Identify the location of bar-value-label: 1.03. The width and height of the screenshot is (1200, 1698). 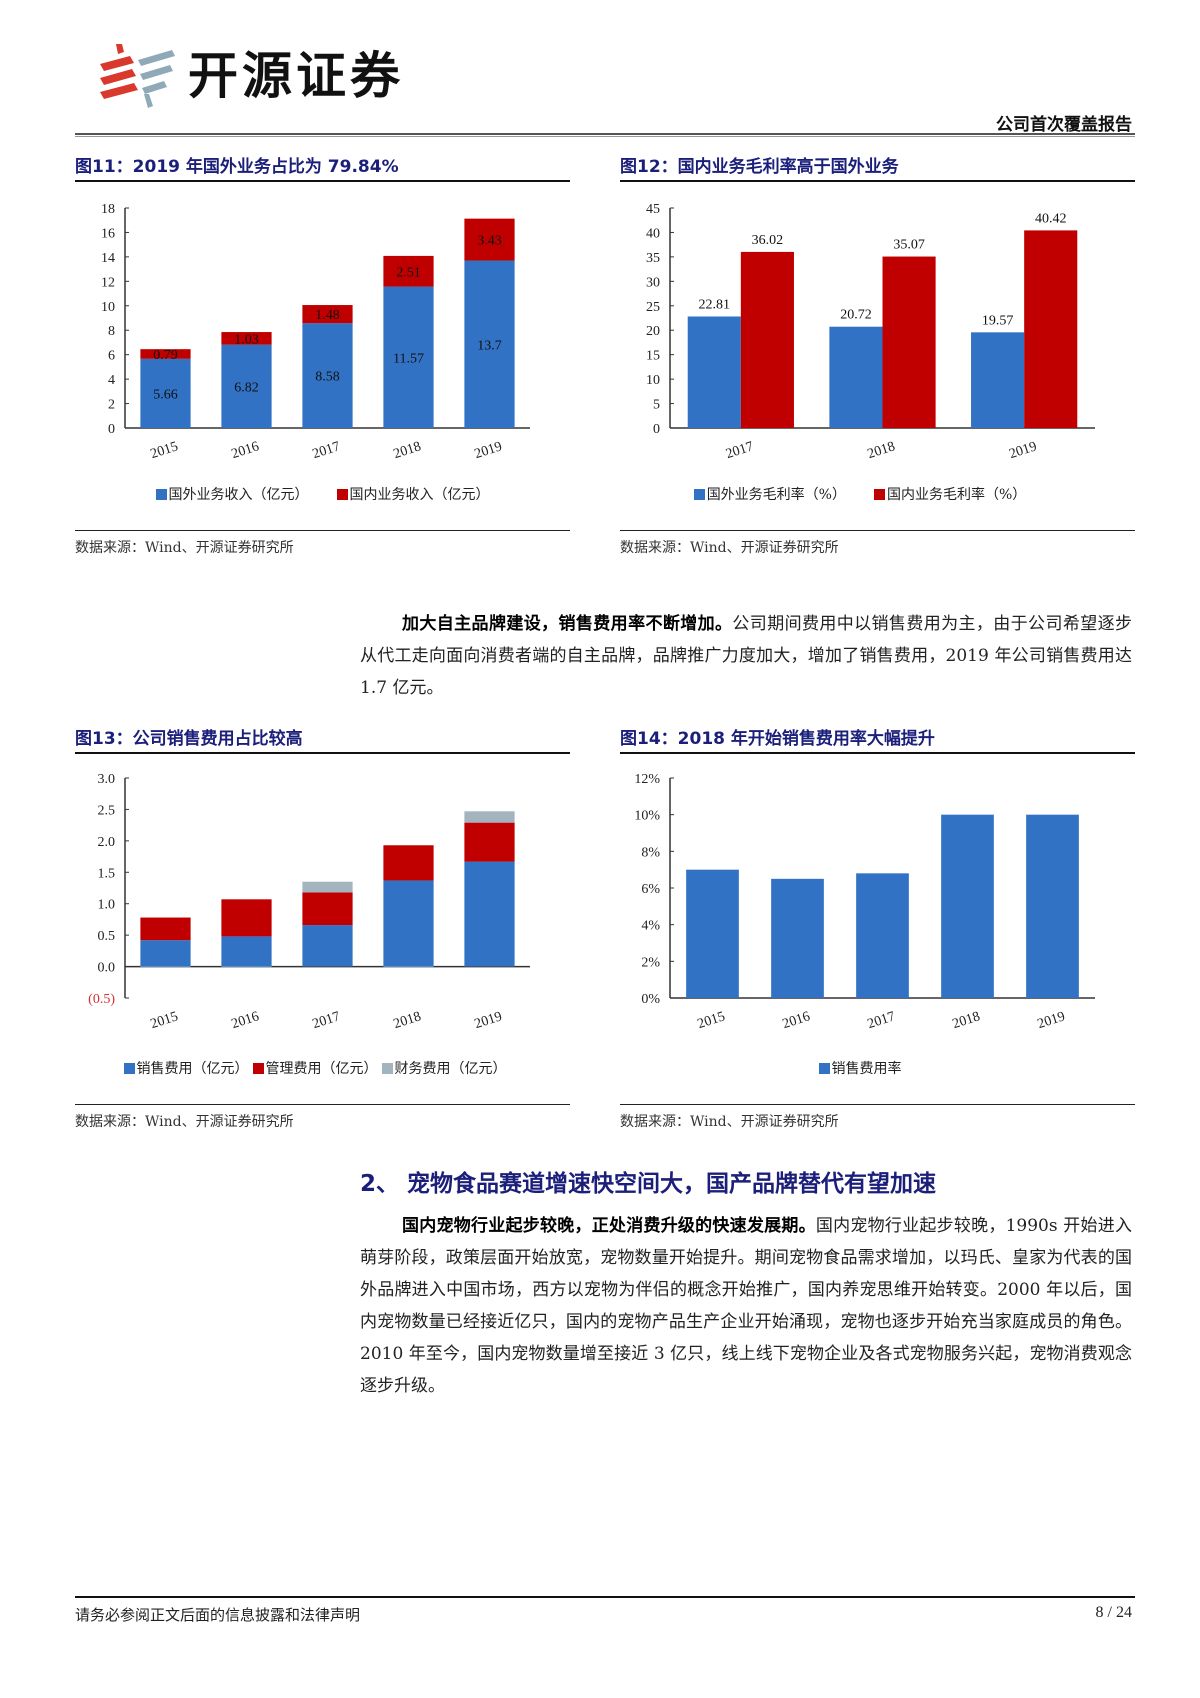
(246, 339).